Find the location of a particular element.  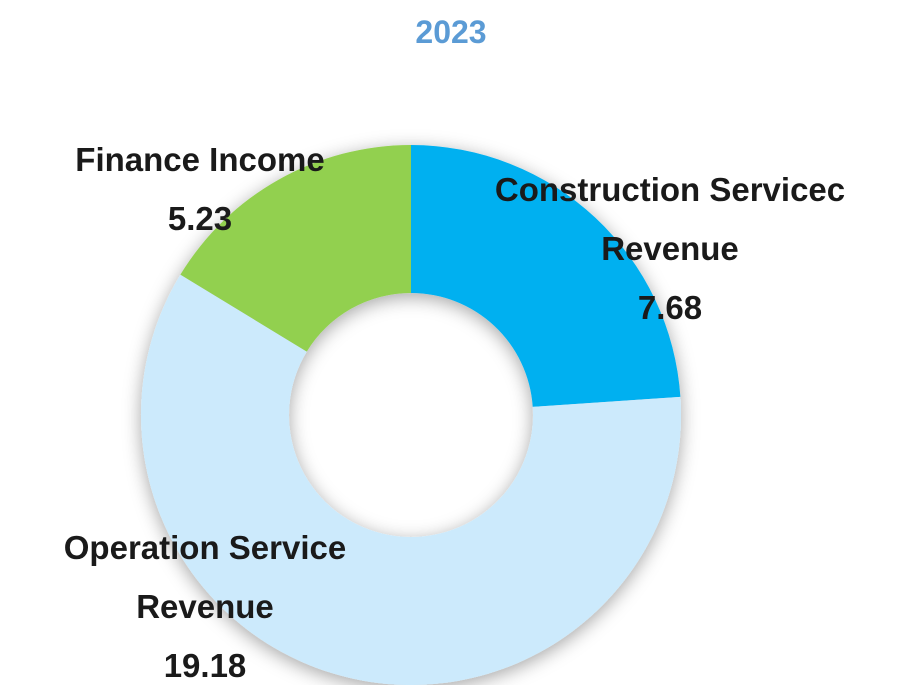

data-label: Operation Service Revenue 19.18 is located at coordinates (205, 601).